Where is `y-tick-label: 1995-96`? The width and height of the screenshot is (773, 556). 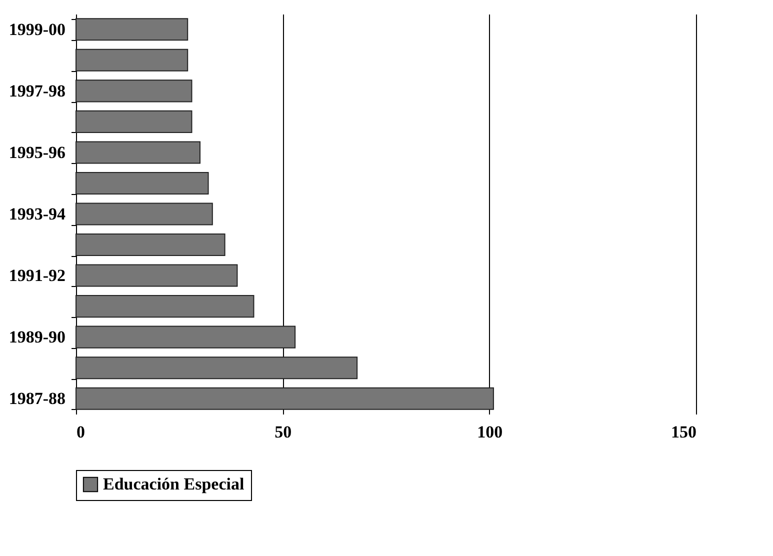
y-tick-label: 1995-96 is located at coordinates (37, 152).